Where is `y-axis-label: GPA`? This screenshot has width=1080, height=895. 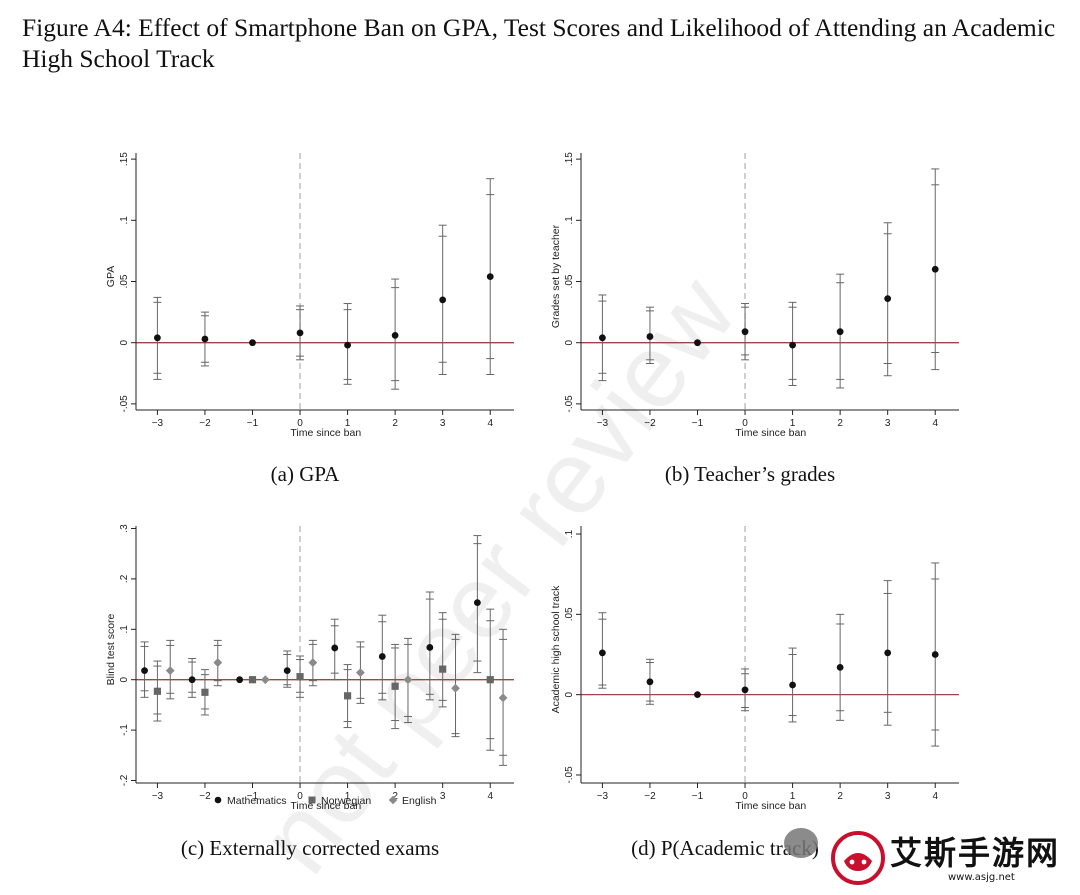
y-axis-label: GPA is located at coordinates (111, 276).